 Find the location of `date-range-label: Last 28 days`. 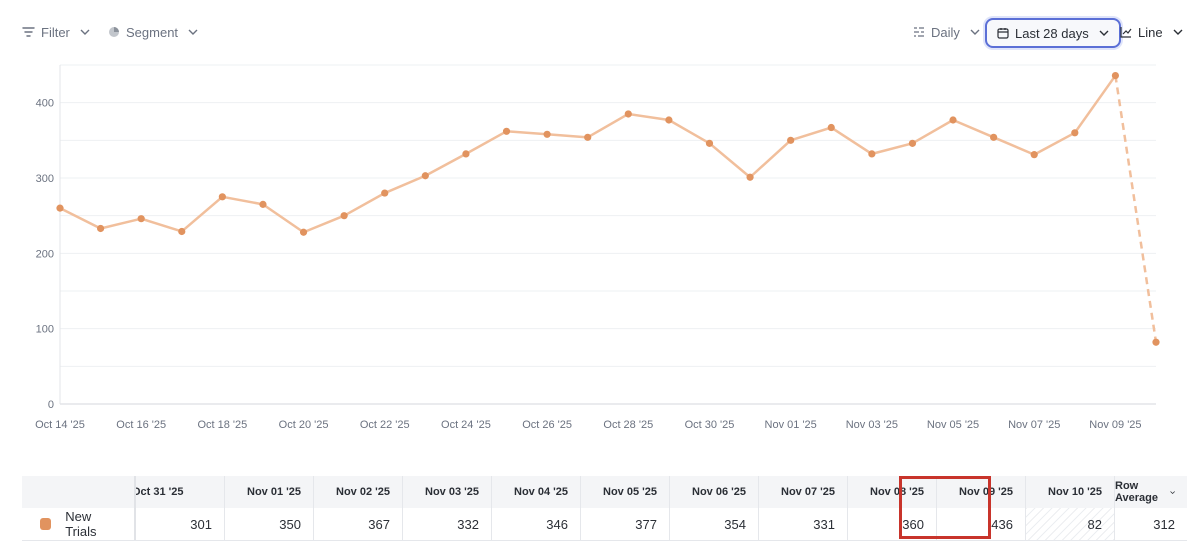

date-range-label: Last 28 days is located at coordinates (1052, 33).